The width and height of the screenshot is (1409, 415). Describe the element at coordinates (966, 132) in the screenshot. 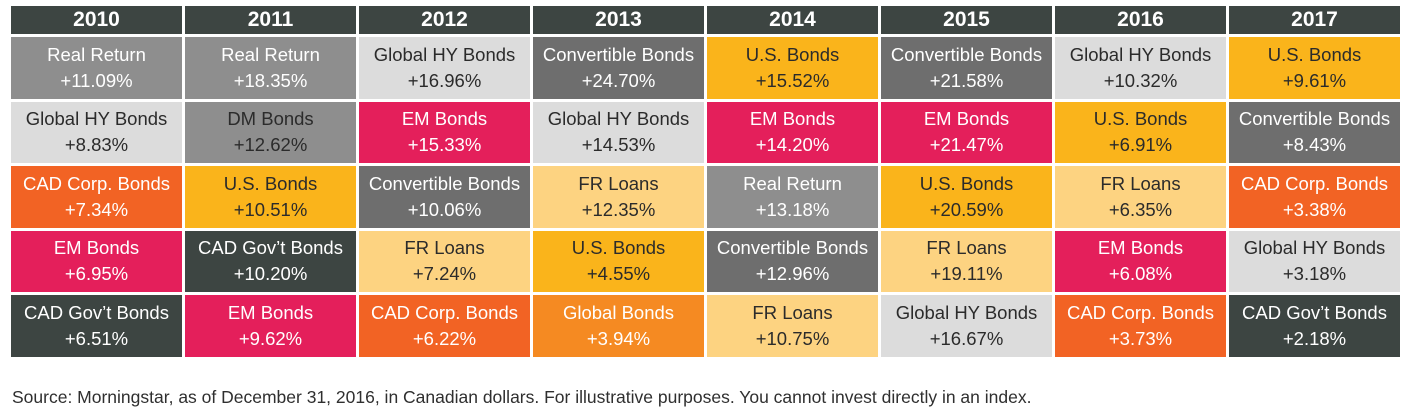

I see `cell-2015-rank-2: EM Bonds +21.47%` at that location.